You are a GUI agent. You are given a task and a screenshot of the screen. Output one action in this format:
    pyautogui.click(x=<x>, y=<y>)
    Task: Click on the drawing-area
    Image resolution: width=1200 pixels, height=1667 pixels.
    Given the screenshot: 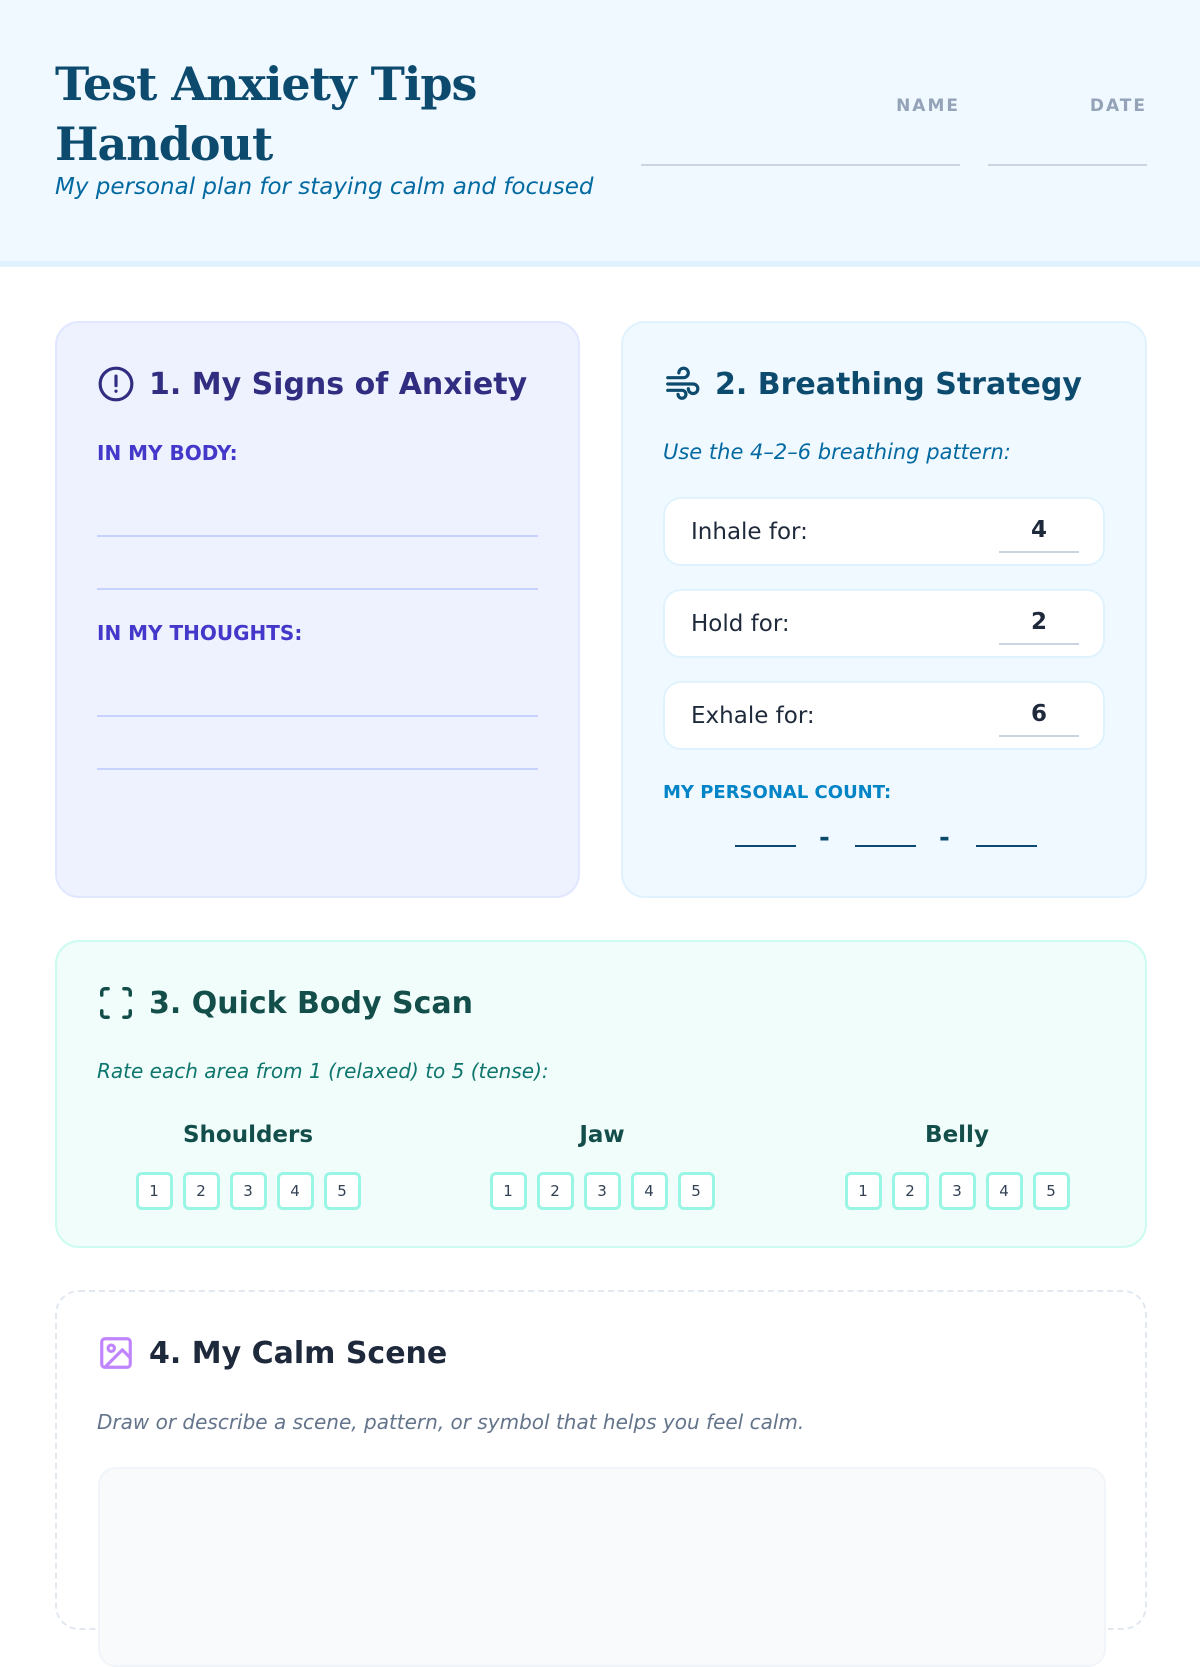 What is the action you would take?
    pyautogui.click(x=602, y=1567)
    